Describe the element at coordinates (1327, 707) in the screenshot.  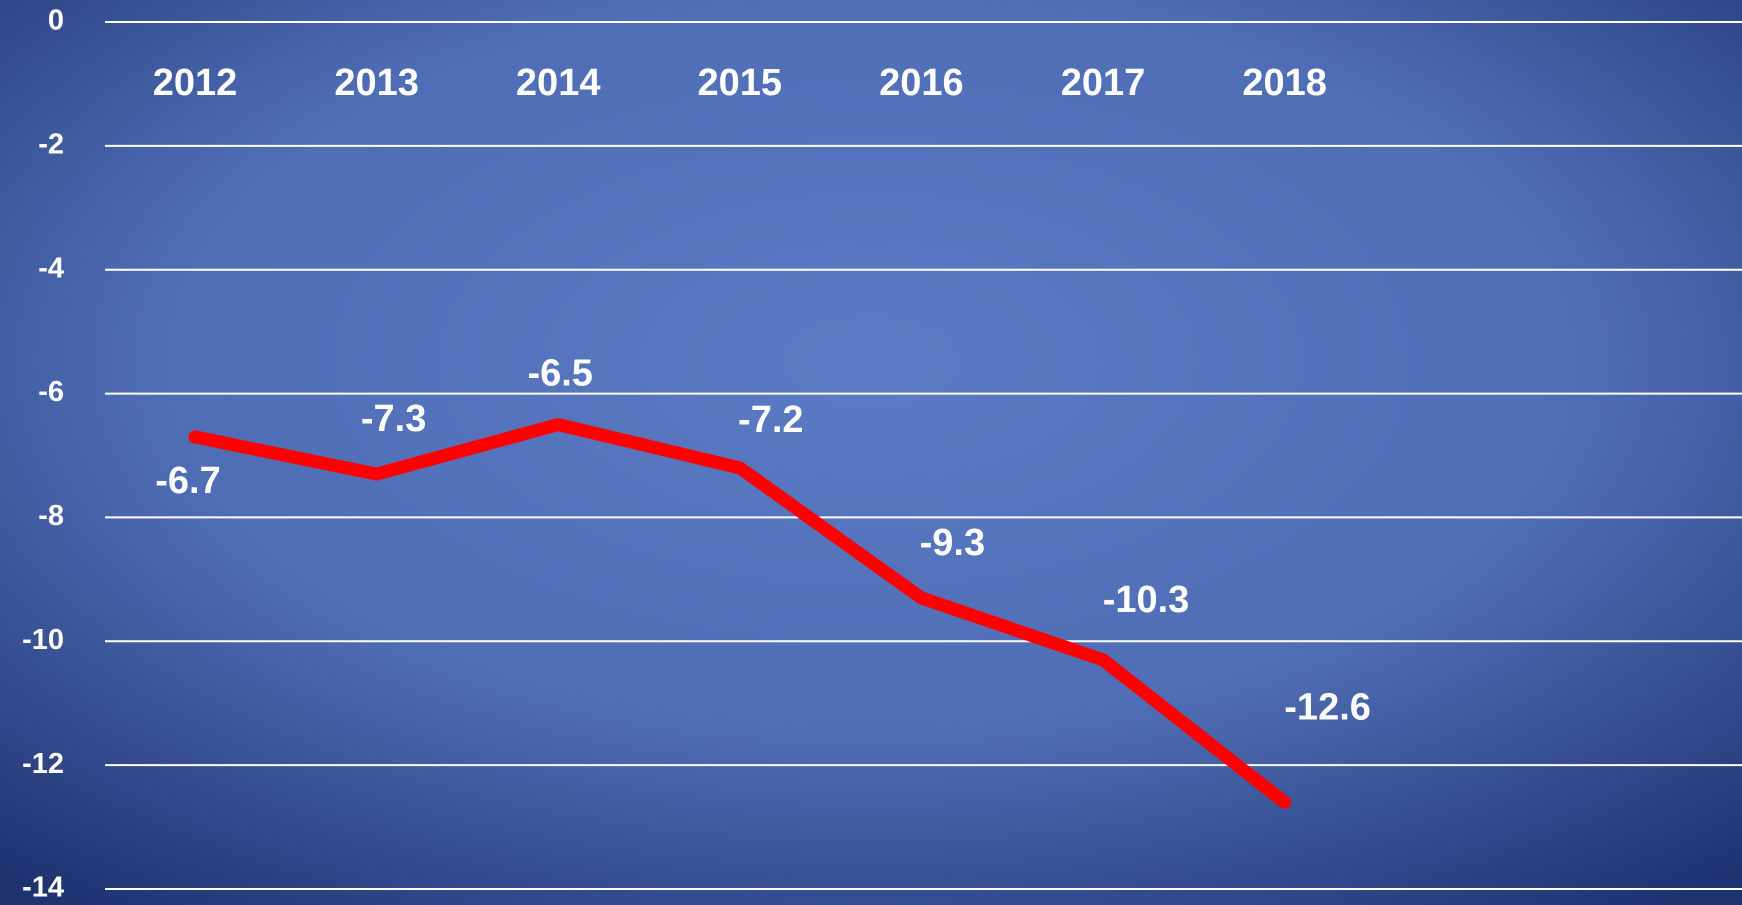
I see `data-label: -12.6` at that location.